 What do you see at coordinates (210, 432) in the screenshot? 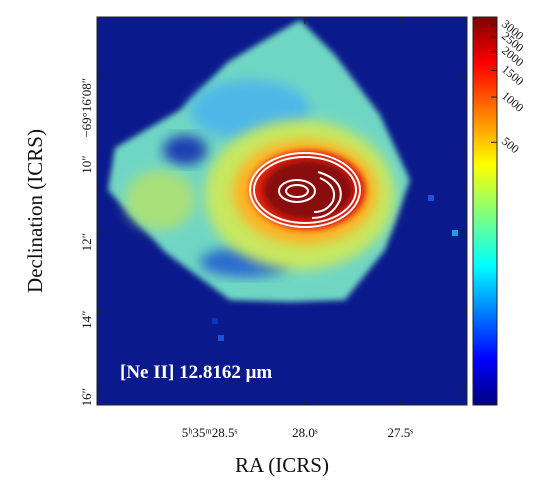
I see `x-tick-label: 5ʰ35ᵐ28.5ˢ` at bounding box center [210, 432].